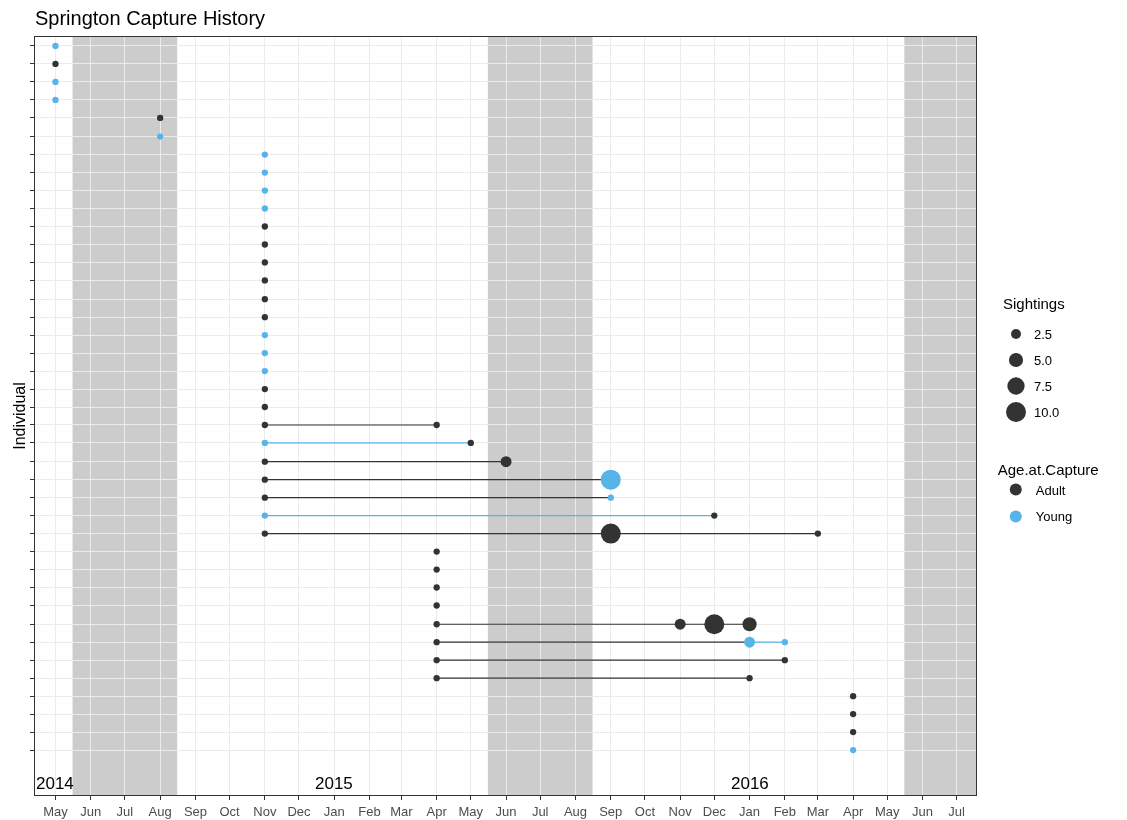  What do you see at coordinates (1050, 490) in the screenshot?
I see `legend-label: Adult` at bounding box center [1050, 490].